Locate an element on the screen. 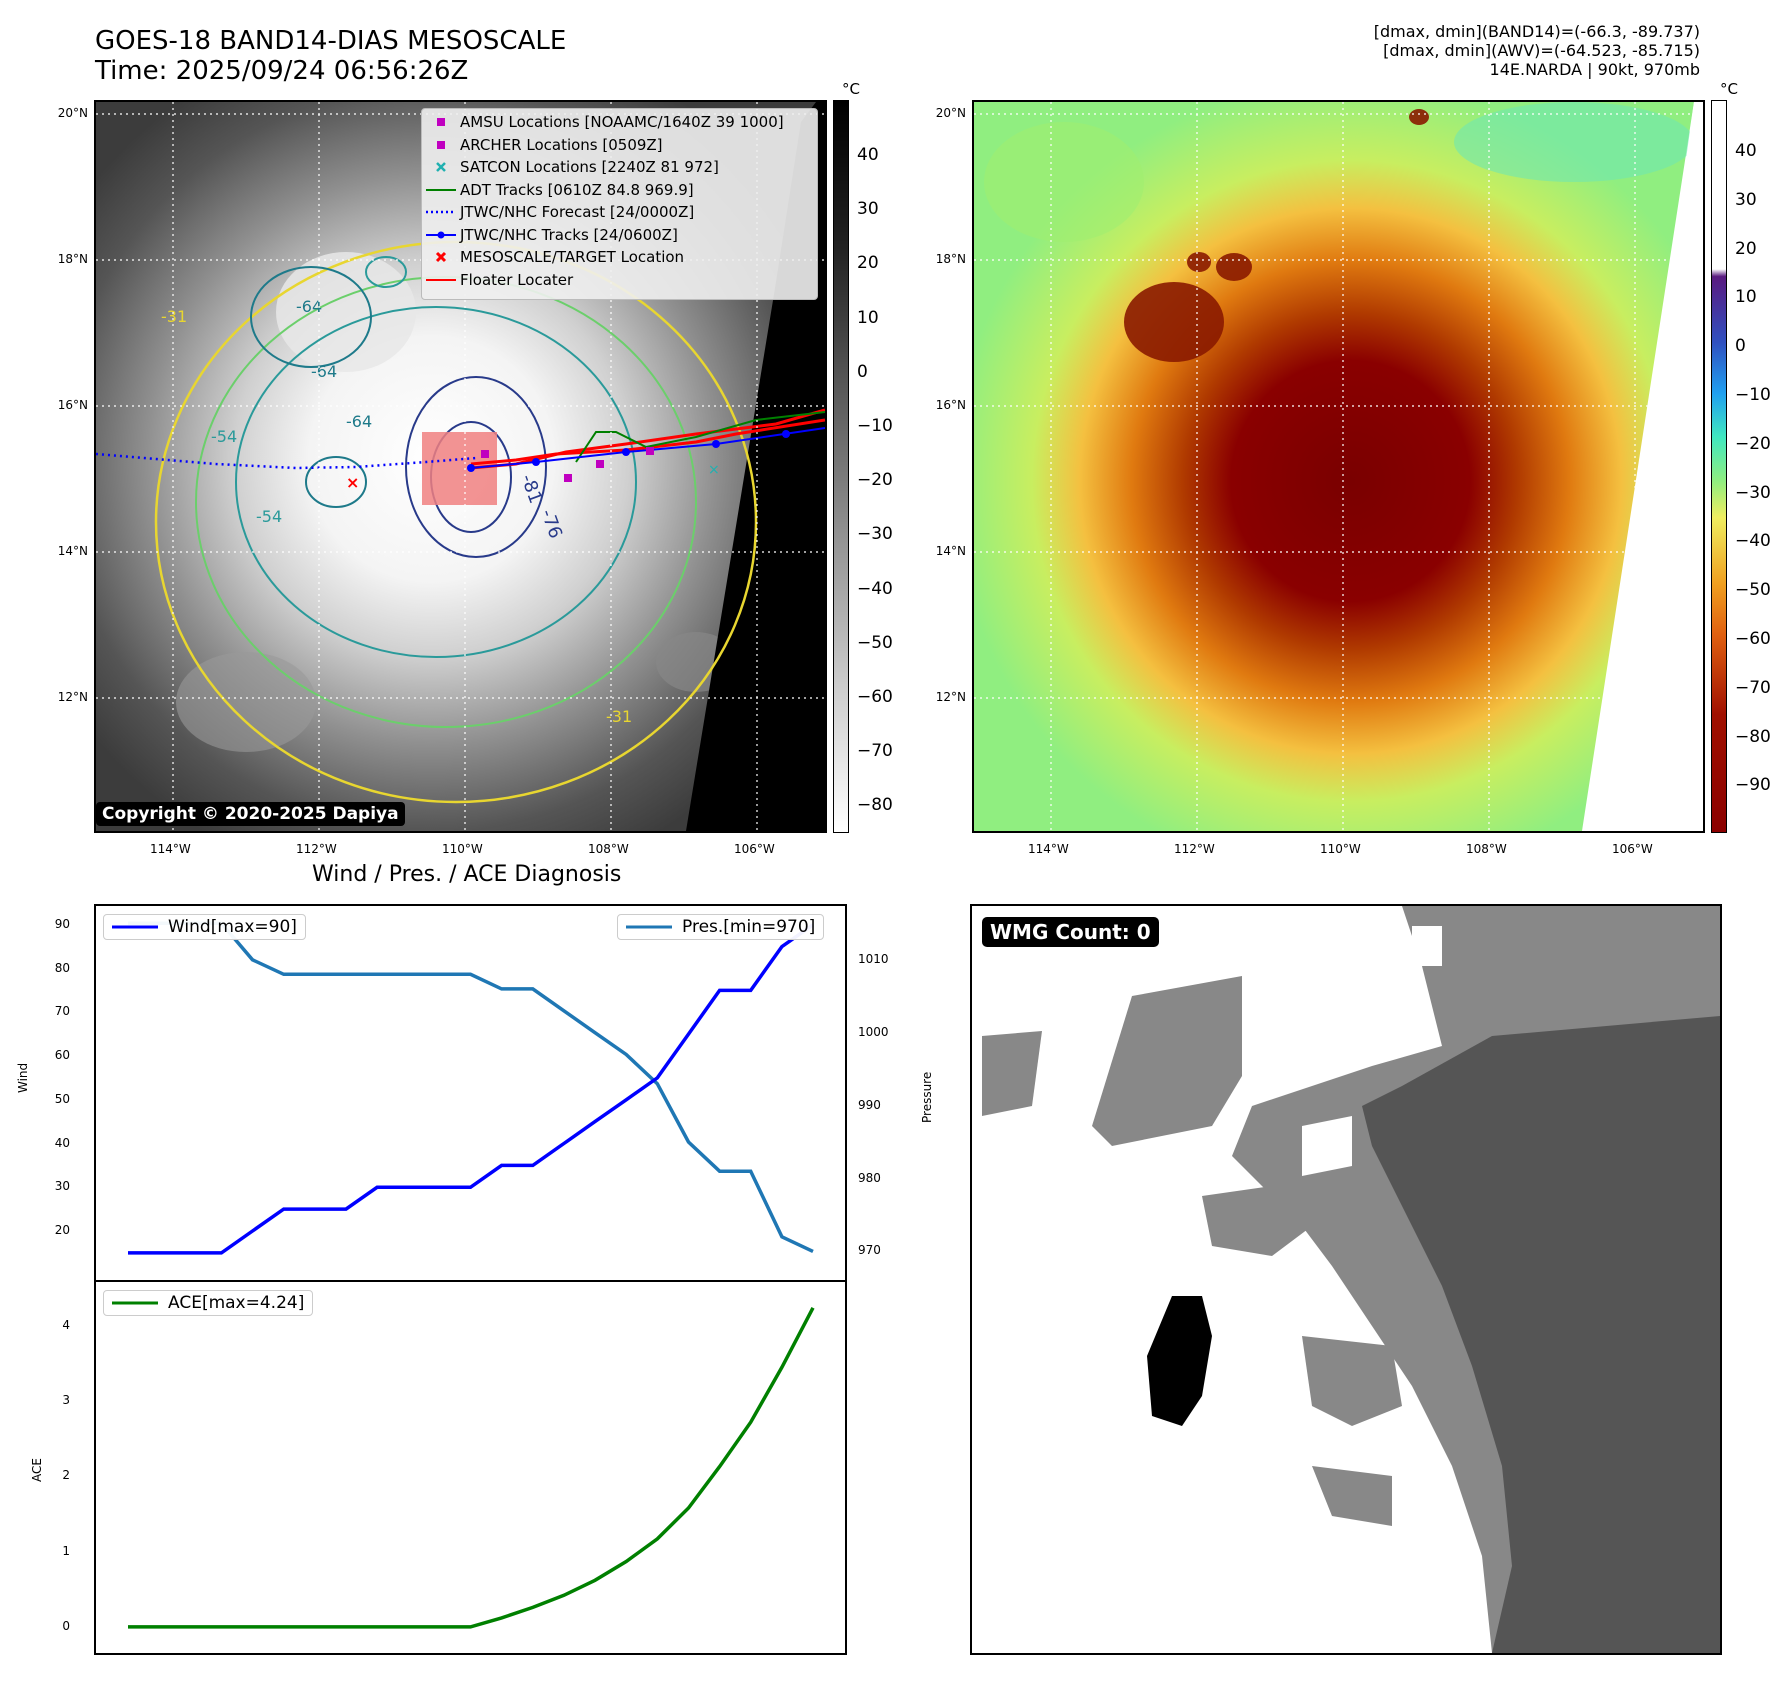 The image size is (1788, 1690). lat-label: 12°N is located at coordinates (950, 697).